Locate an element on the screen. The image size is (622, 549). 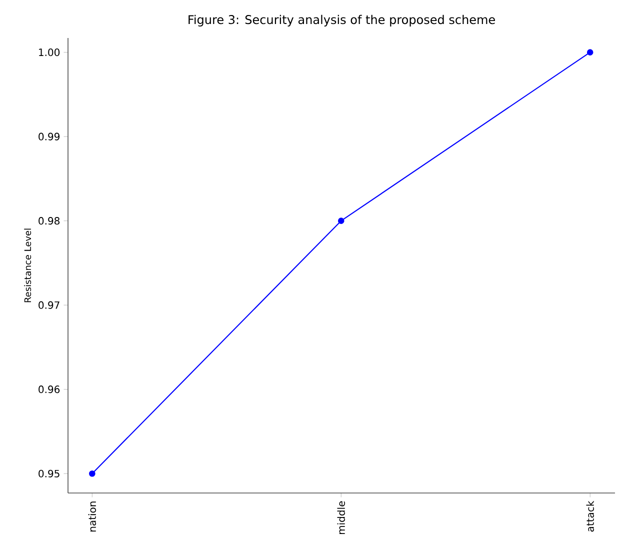
y-tick-label: 0.99 is located at coordinates (49, 136).